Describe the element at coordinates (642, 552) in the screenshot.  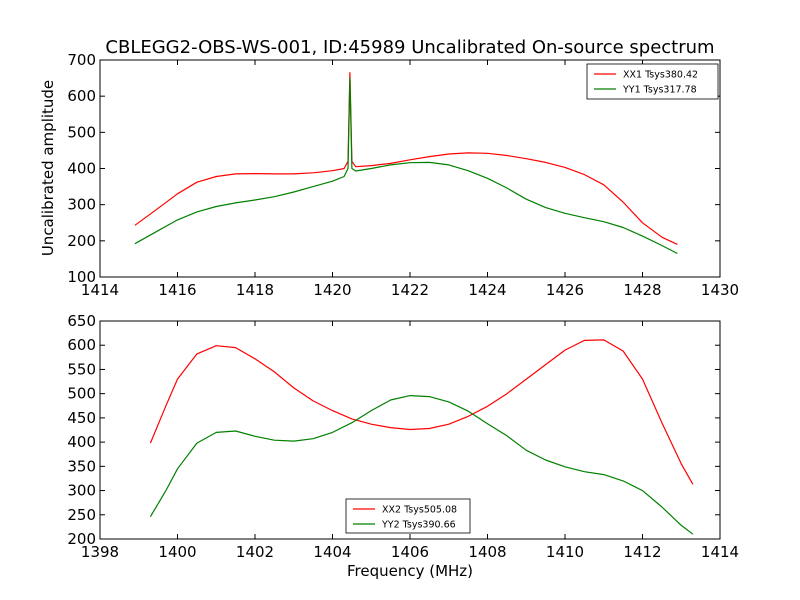
I see `x-tick-label: 1412` at that location.